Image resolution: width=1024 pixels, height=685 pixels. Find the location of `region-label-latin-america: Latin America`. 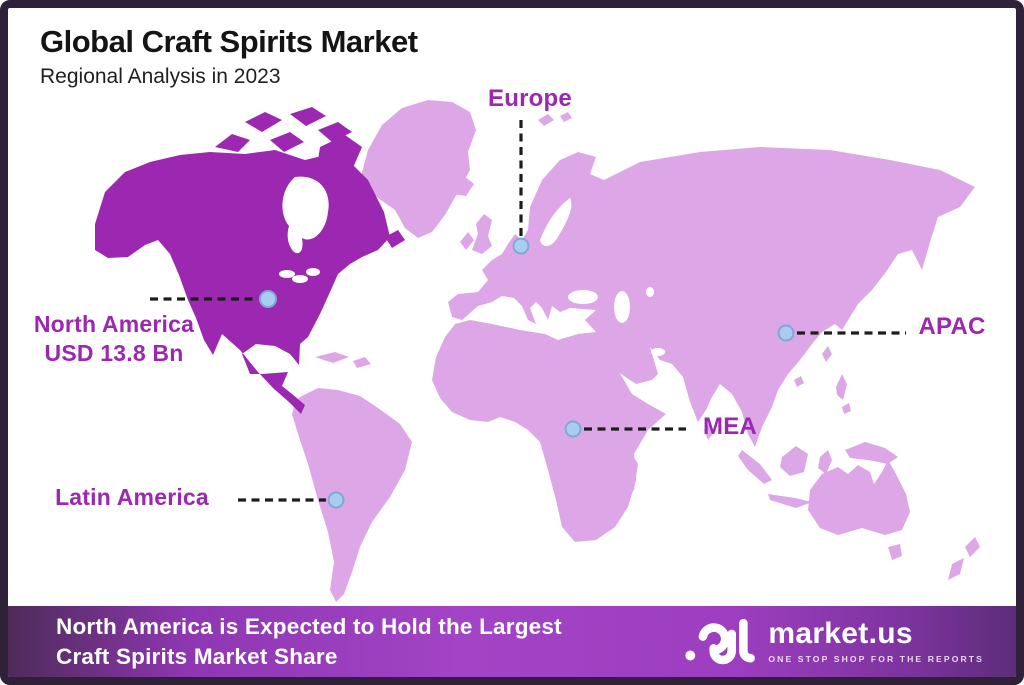

region-label-latin-america: Latin America is located at coordinates (132, 497).